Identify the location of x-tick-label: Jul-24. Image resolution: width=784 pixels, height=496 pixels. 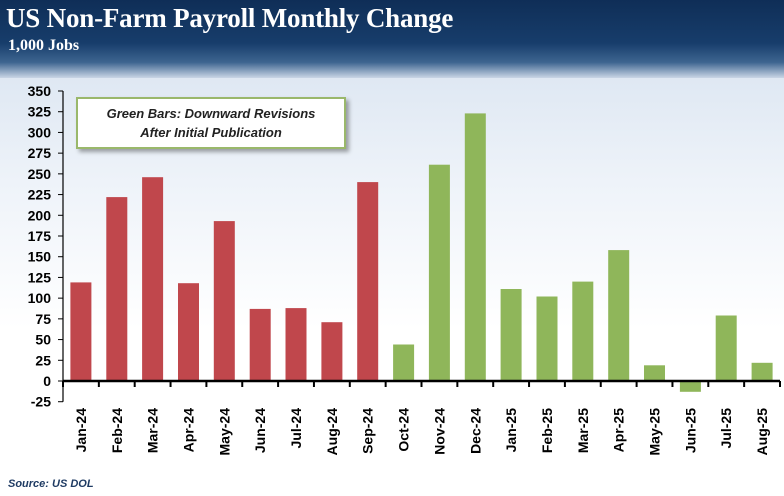
(296, 428).